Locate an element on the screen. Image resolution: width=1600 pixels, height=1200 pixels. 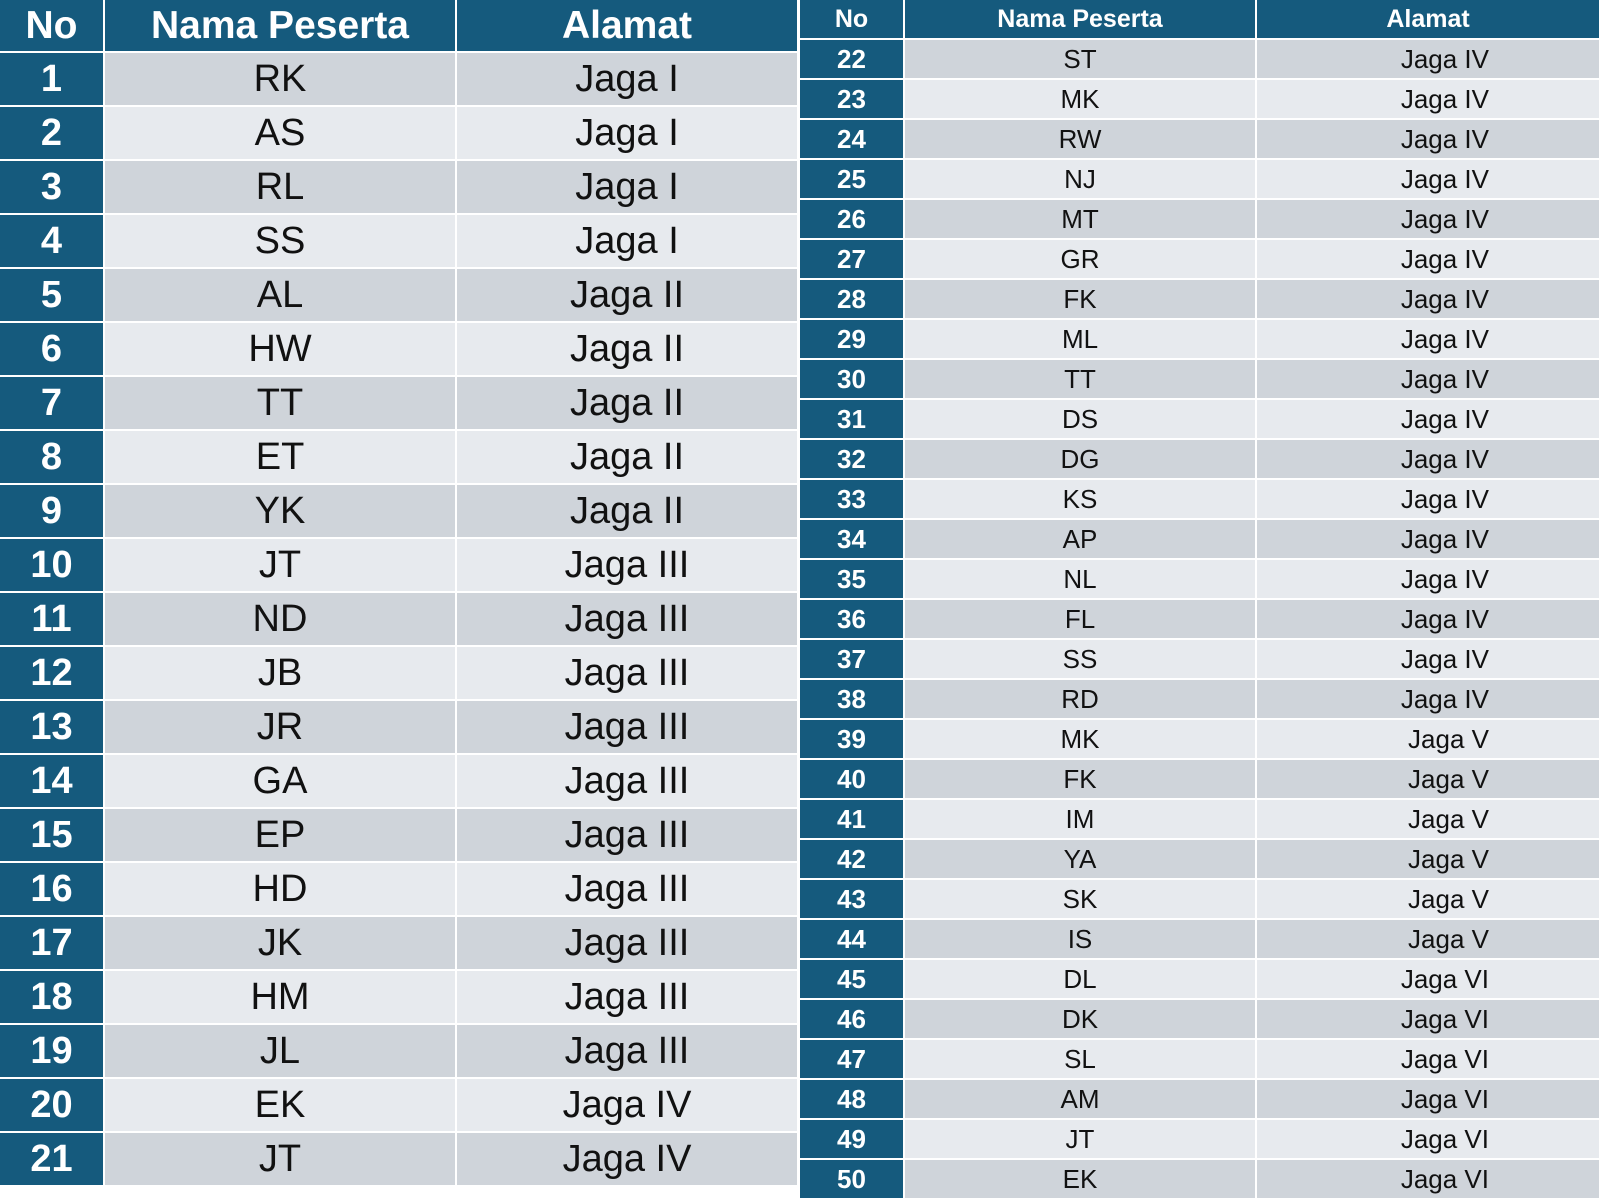
row-number: 11 is located at coordinates (52, 619).